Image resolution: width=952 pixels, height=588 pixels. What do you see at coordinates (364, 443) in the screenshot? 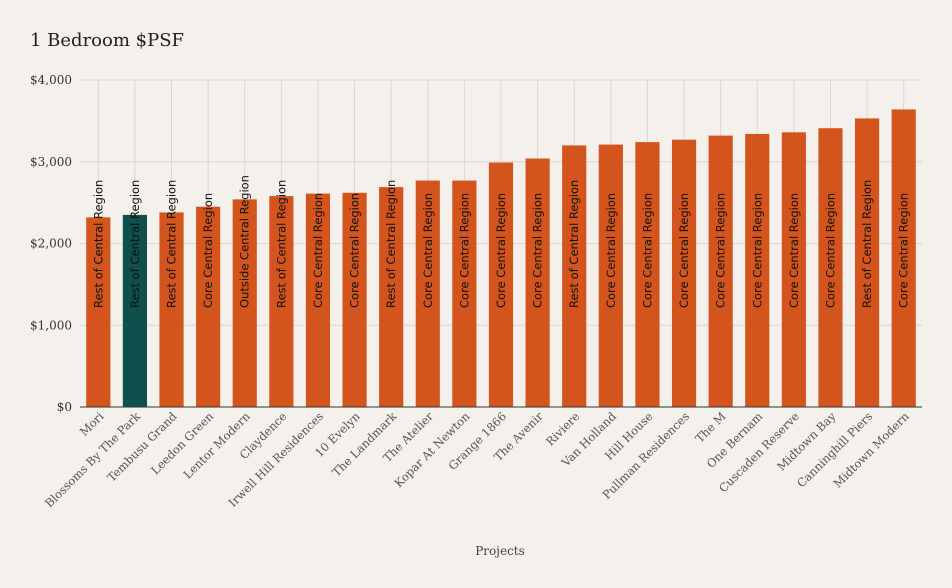
I see `x-tick-label: The Landmark` at bounding box center [364, 443].